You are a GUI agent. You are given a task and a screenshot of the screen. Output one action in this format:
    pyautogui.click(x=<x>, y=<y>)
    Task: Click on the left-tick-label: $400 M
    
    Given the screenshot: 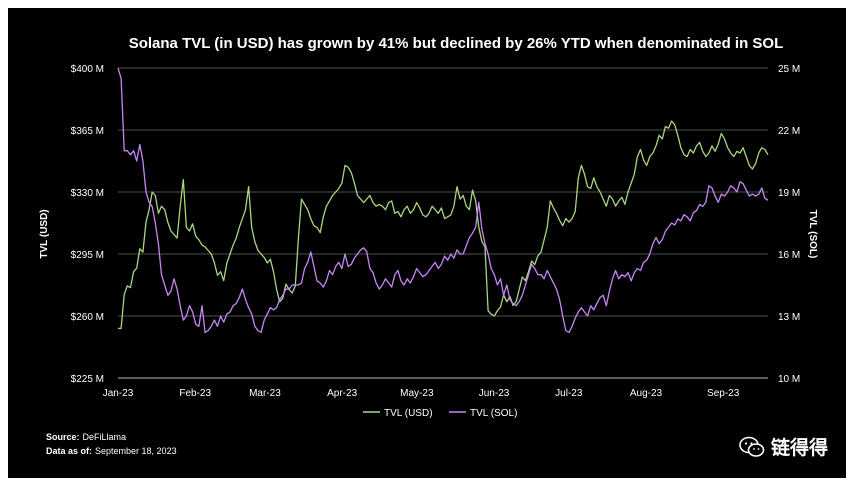 What is the action you would take?
    pyautogui.click(x=87, y=69)
    